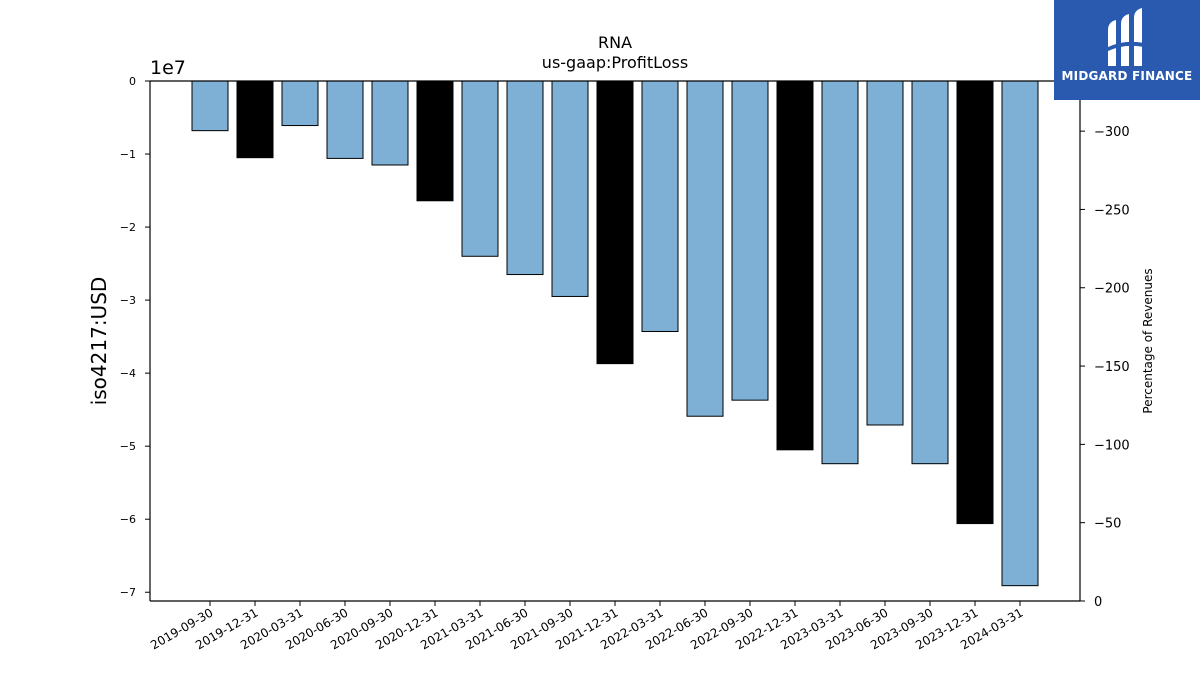 This screenshot has height=675, width=1200. Describe the element at coordinates (1112, 445) in the screenshot. I see `y2-tick-label: −100` at that location.